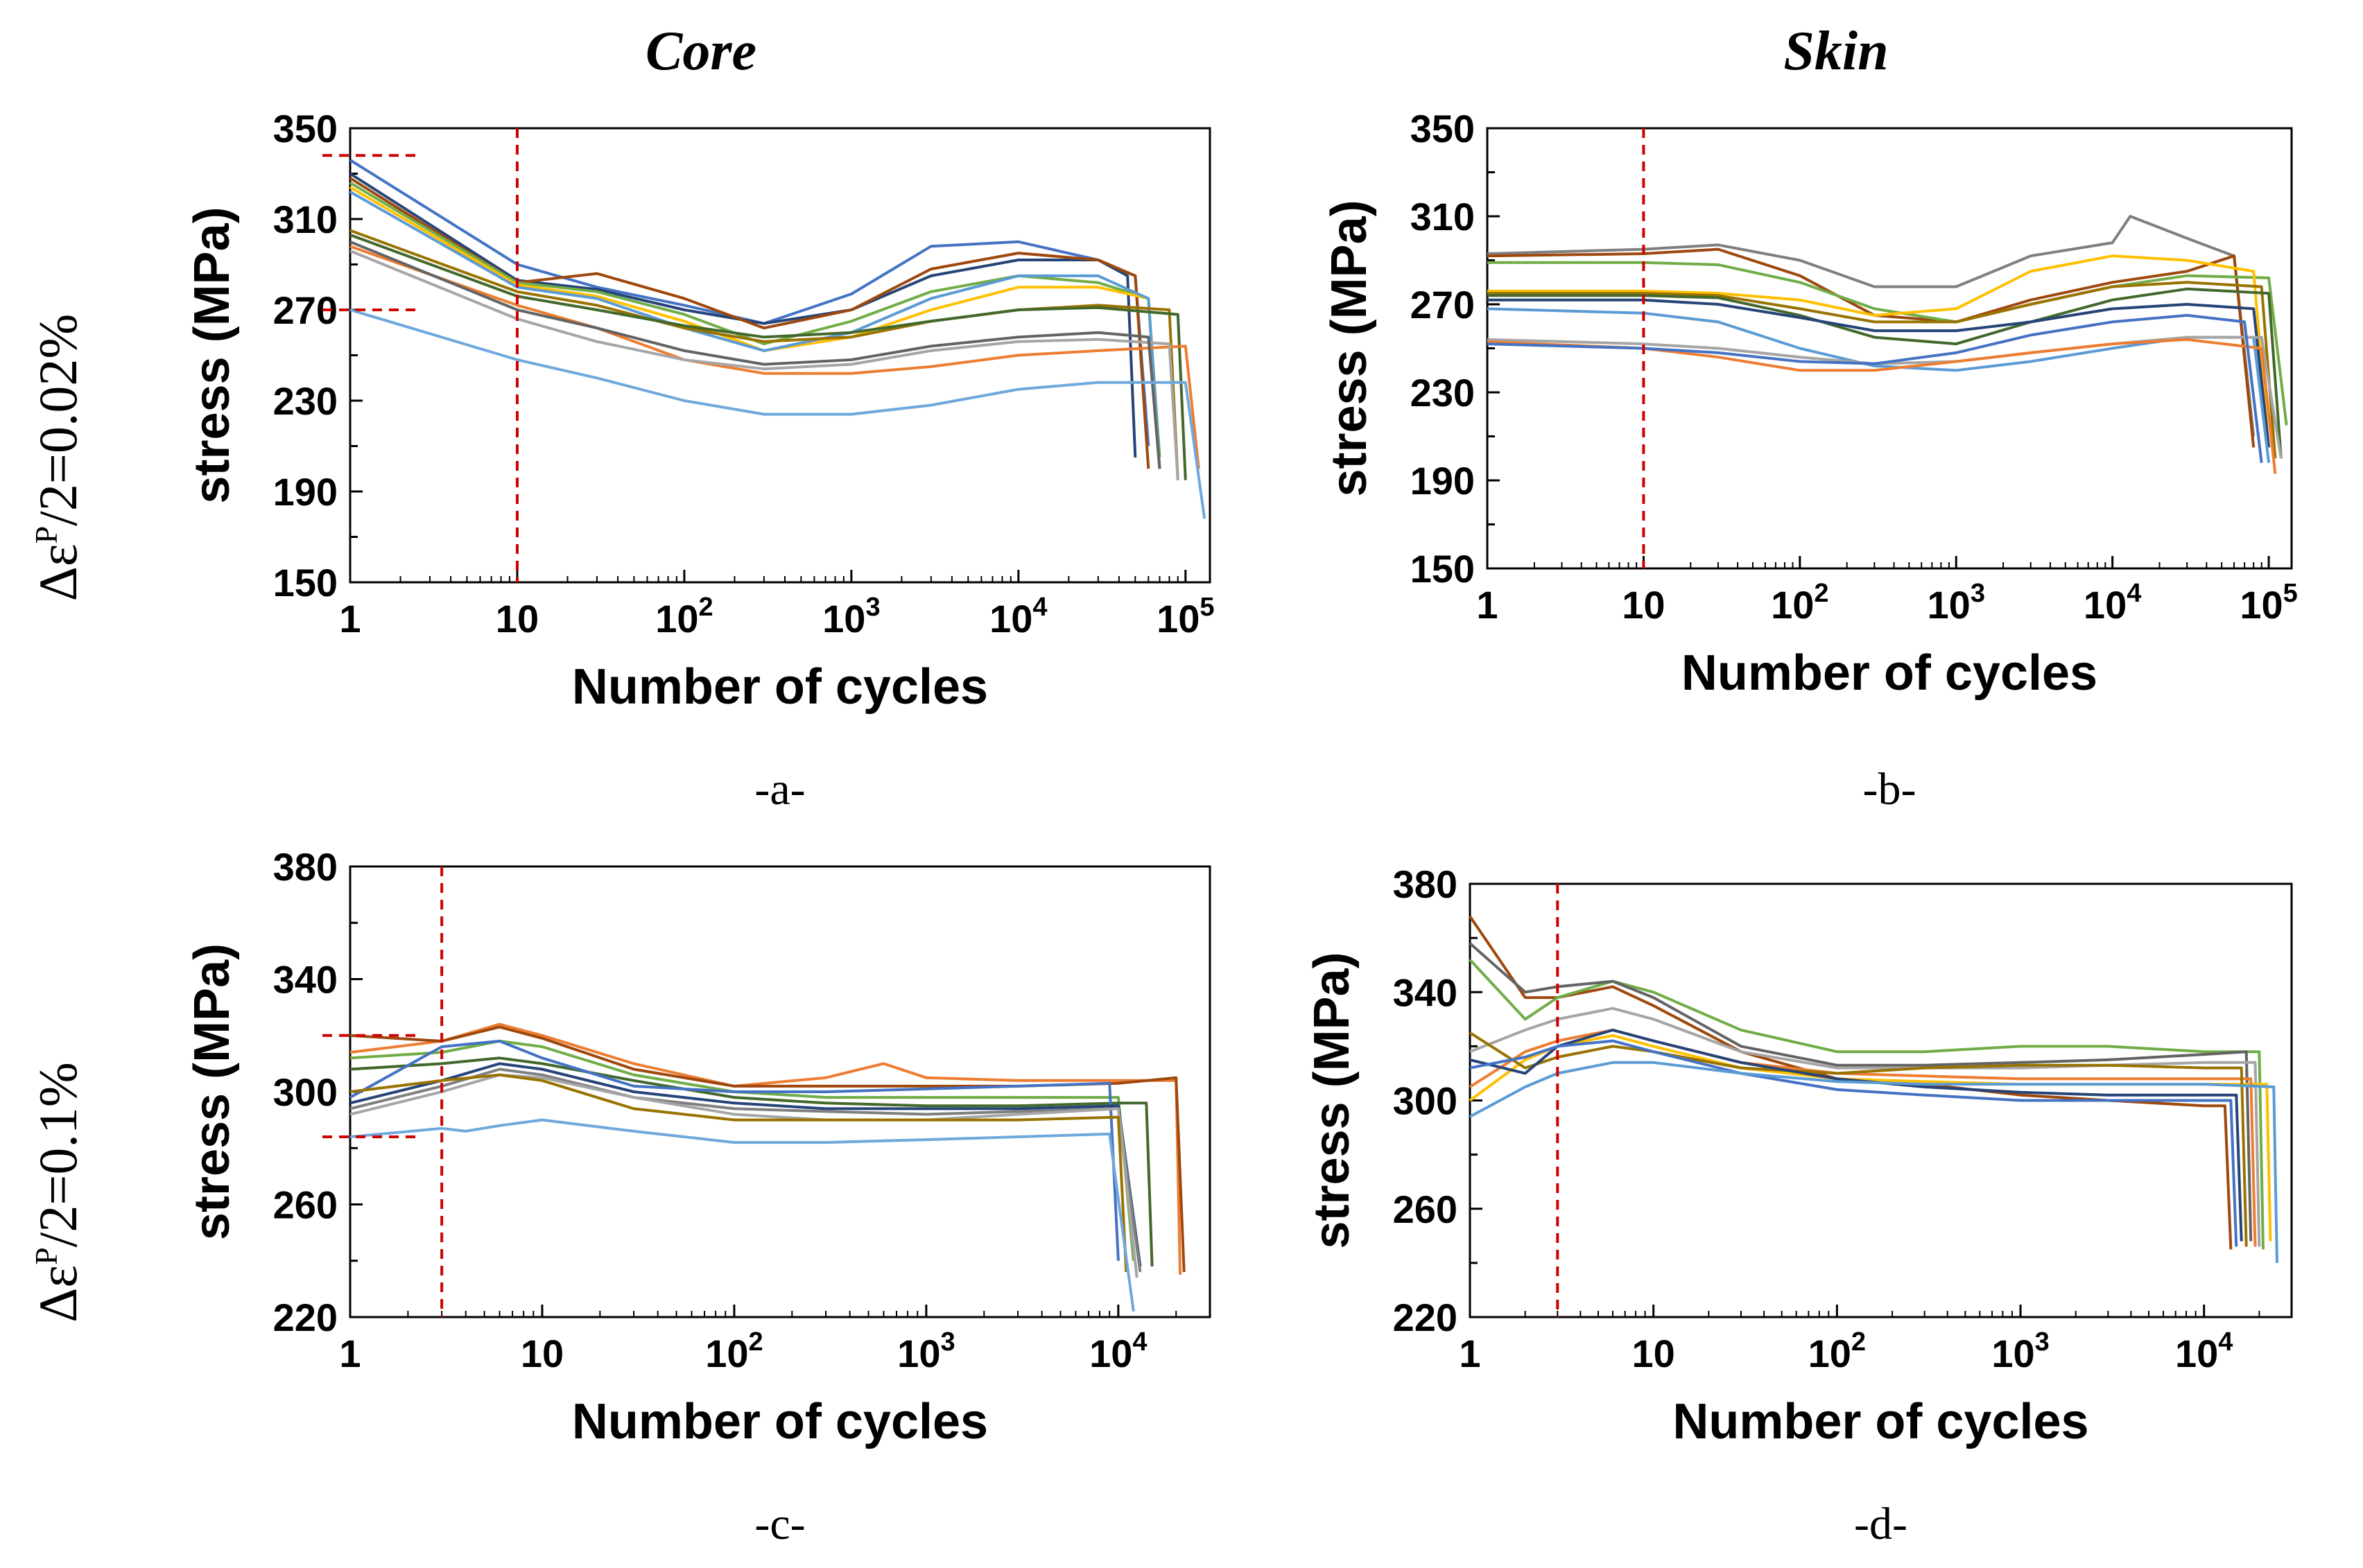 The width and height of the screenshot is (2363, 1568). Describe the element at coordinates (1443, 304) in the screenshot. I see `y-tick-label: 270` at that location.